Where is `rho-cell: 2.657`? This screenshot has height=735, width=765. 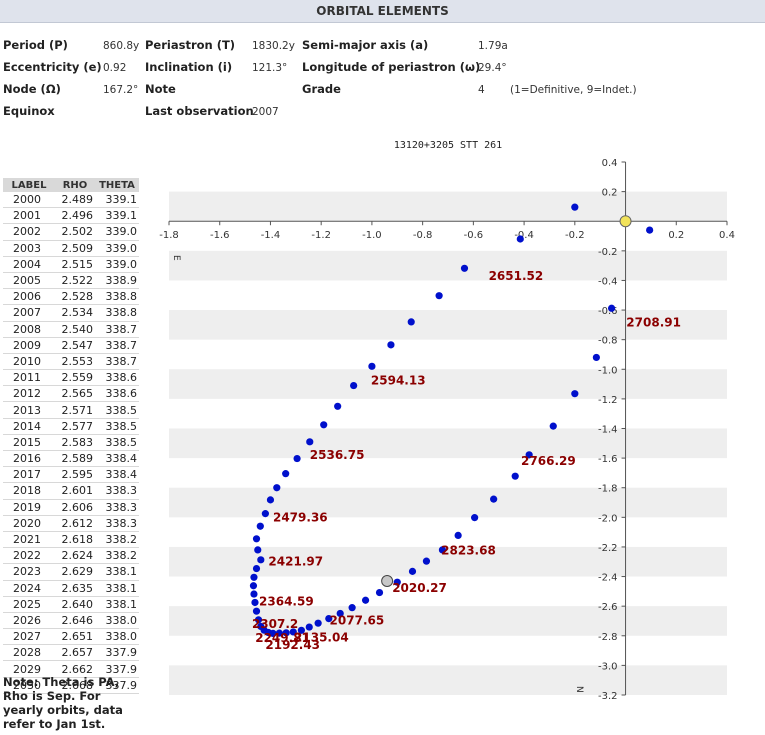
rho-cell: 2.657 is located at coordinates (75, 653).